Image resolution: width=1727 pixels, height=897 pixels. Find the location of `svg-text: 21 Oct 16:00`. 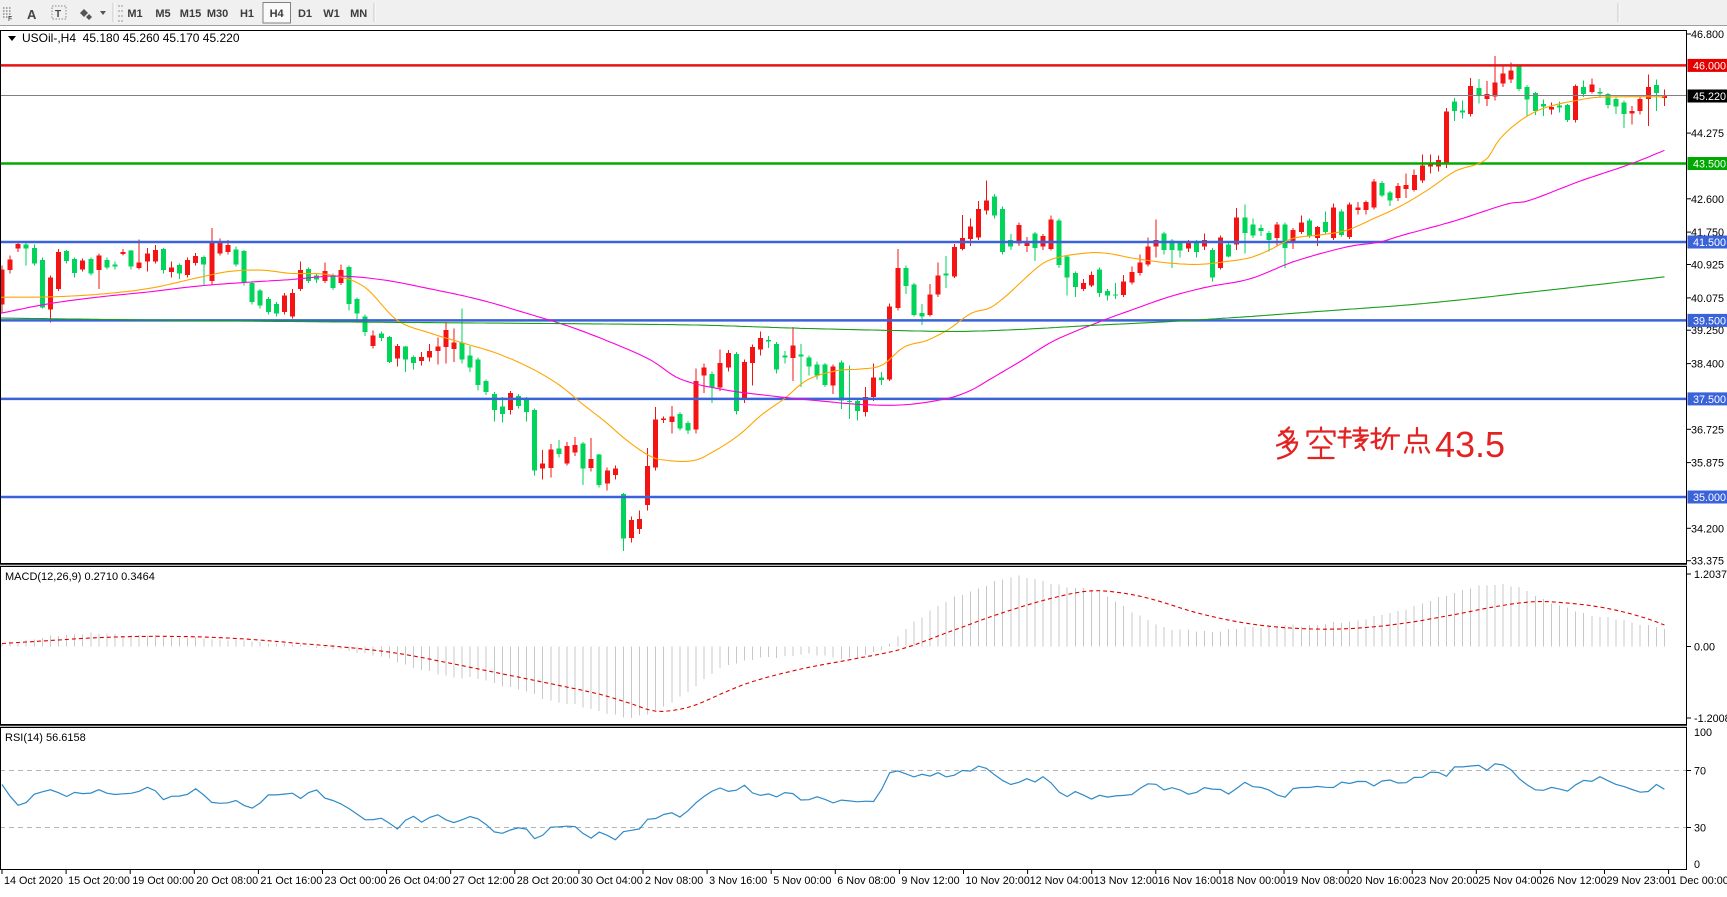

svg-text: 21 Oct 16:00 is located at coordinates (291, 881).